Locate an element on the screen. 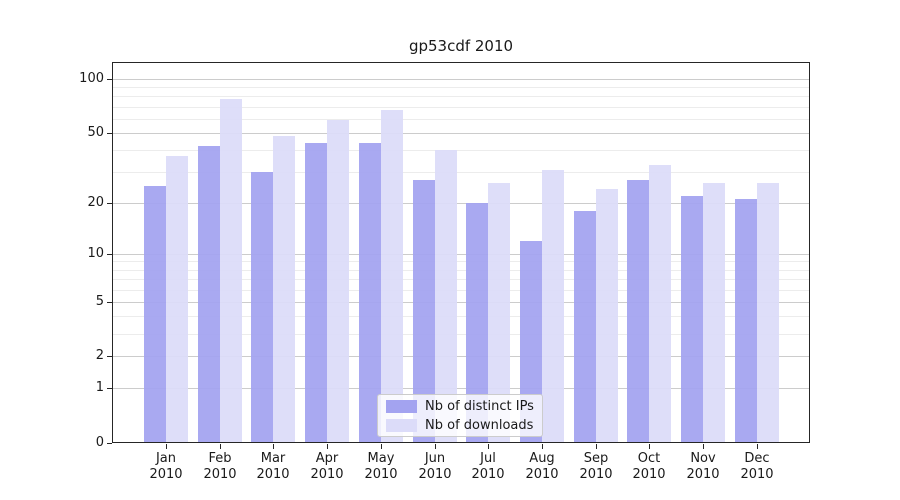  x-tick-mark-jan is located at coordinates (166, 446).